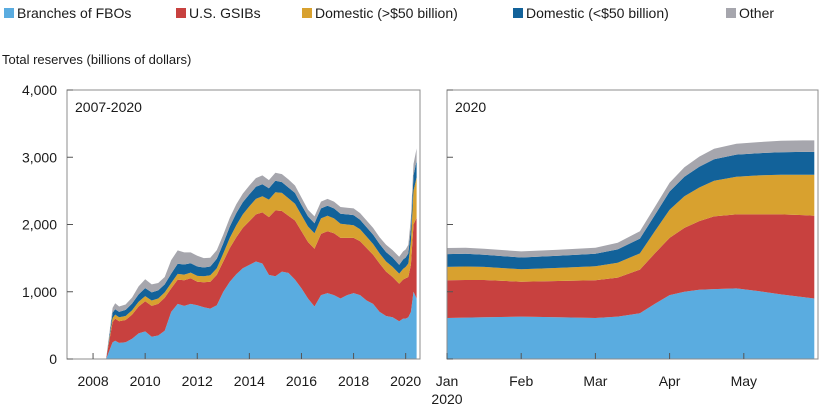  I want to click on panel-title: 2020, so click(470, 107).